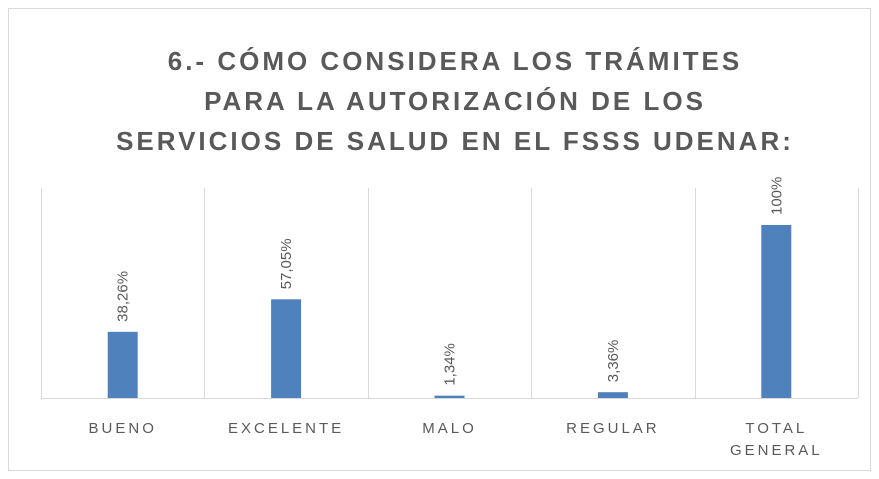  I want to click on chart-title: SERVICIOS DE SALUD EN EL FSSS UDENAR:, so click(455, 141).